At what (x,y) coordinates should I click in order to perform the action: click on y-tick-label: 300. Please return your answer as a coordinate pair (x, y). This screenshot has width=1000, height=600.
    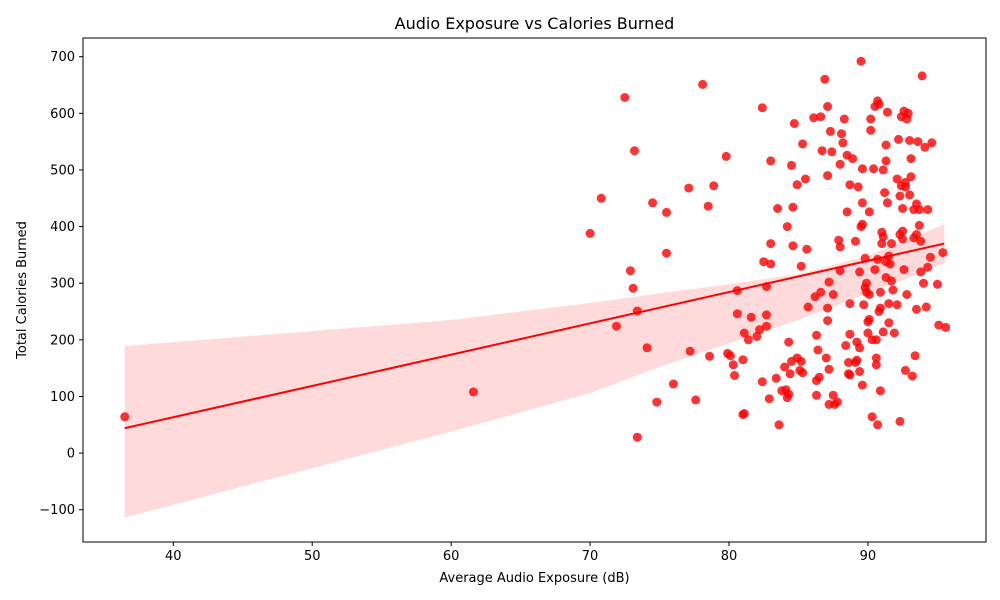
    Looking at the image, I should click on (62, 284).